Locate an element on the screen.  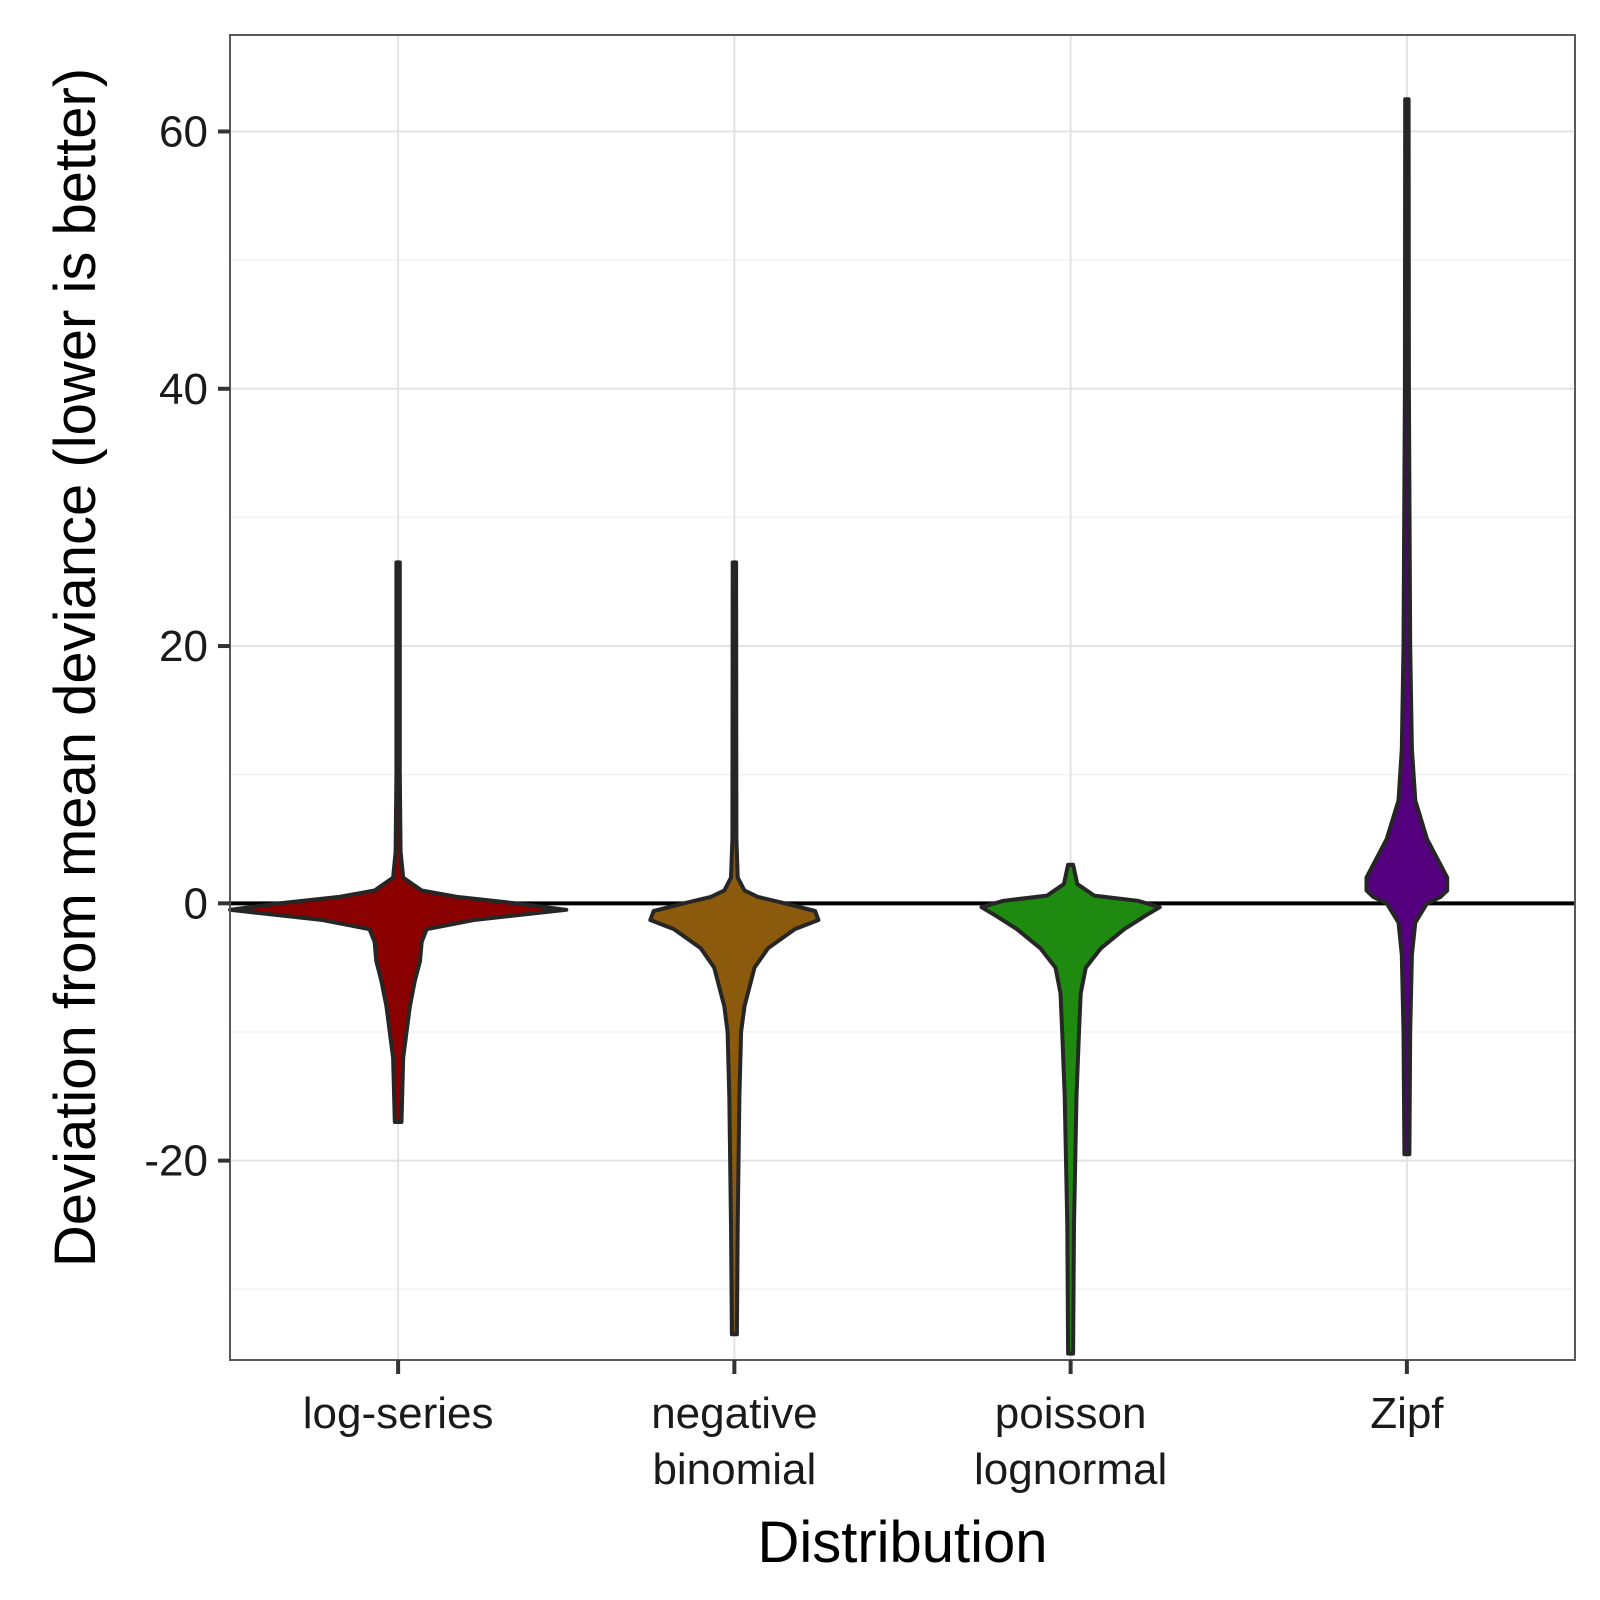
x-tick-label: lognormal is located at coordinates (1070, 1469).